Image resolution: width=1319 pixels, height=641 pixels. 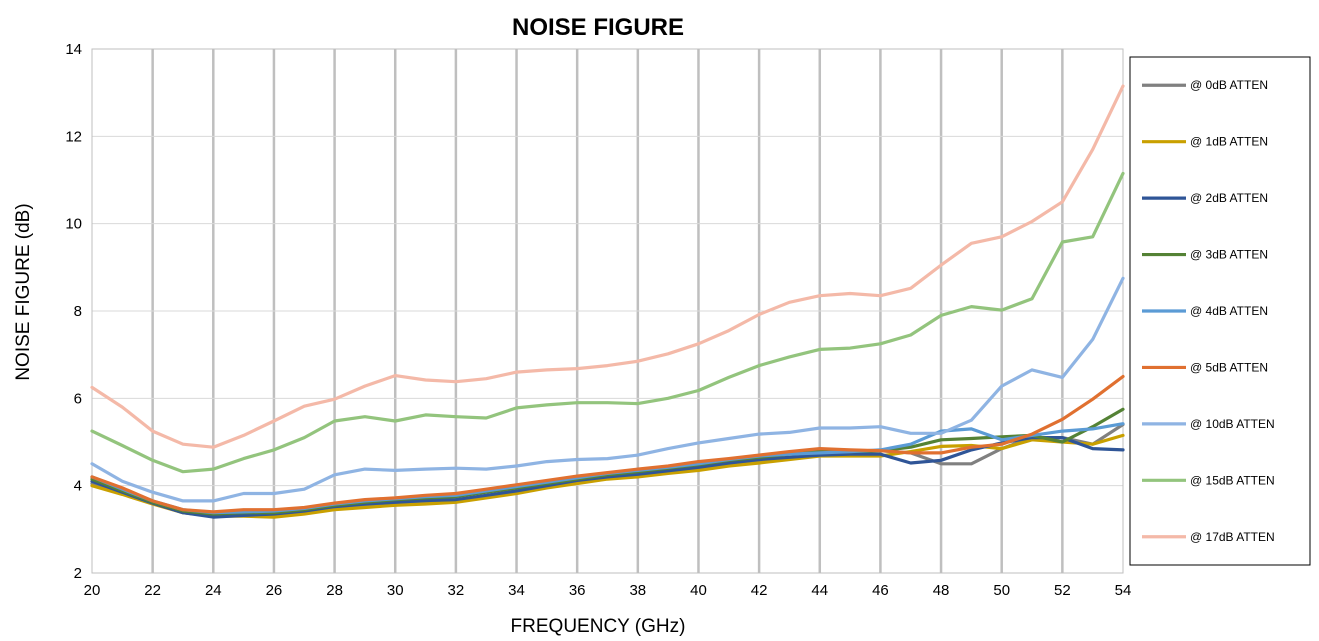 I want to click on y-axis-title: NOISE FIGURE (dB), so click(x=23, y=291).